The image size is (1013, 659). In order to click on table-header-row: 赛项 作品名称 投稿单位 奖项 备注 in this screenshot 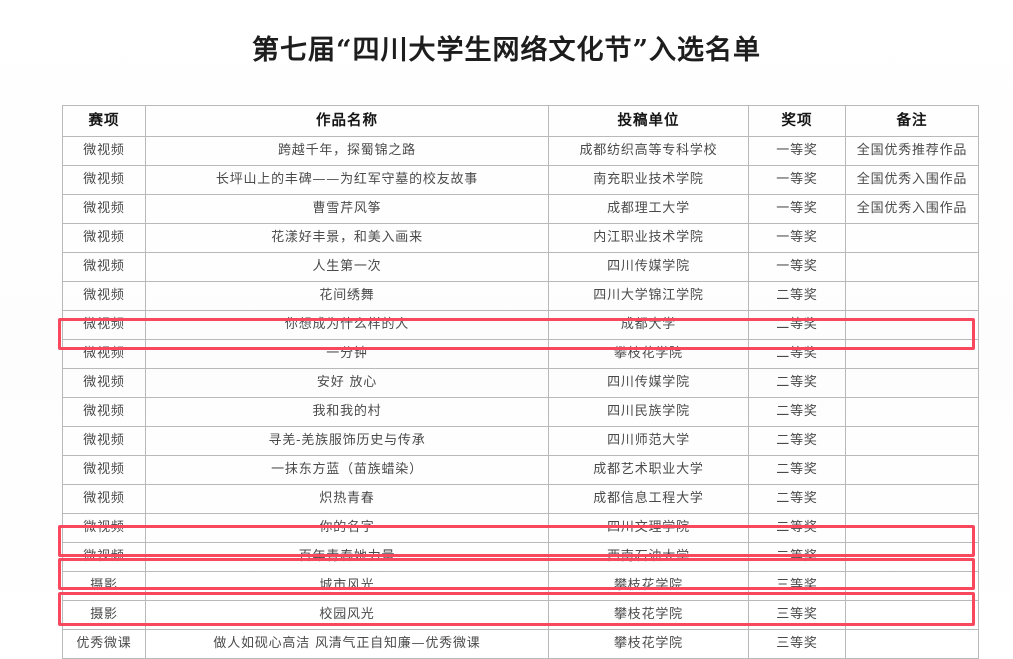, I will do `click(520, 121)`.